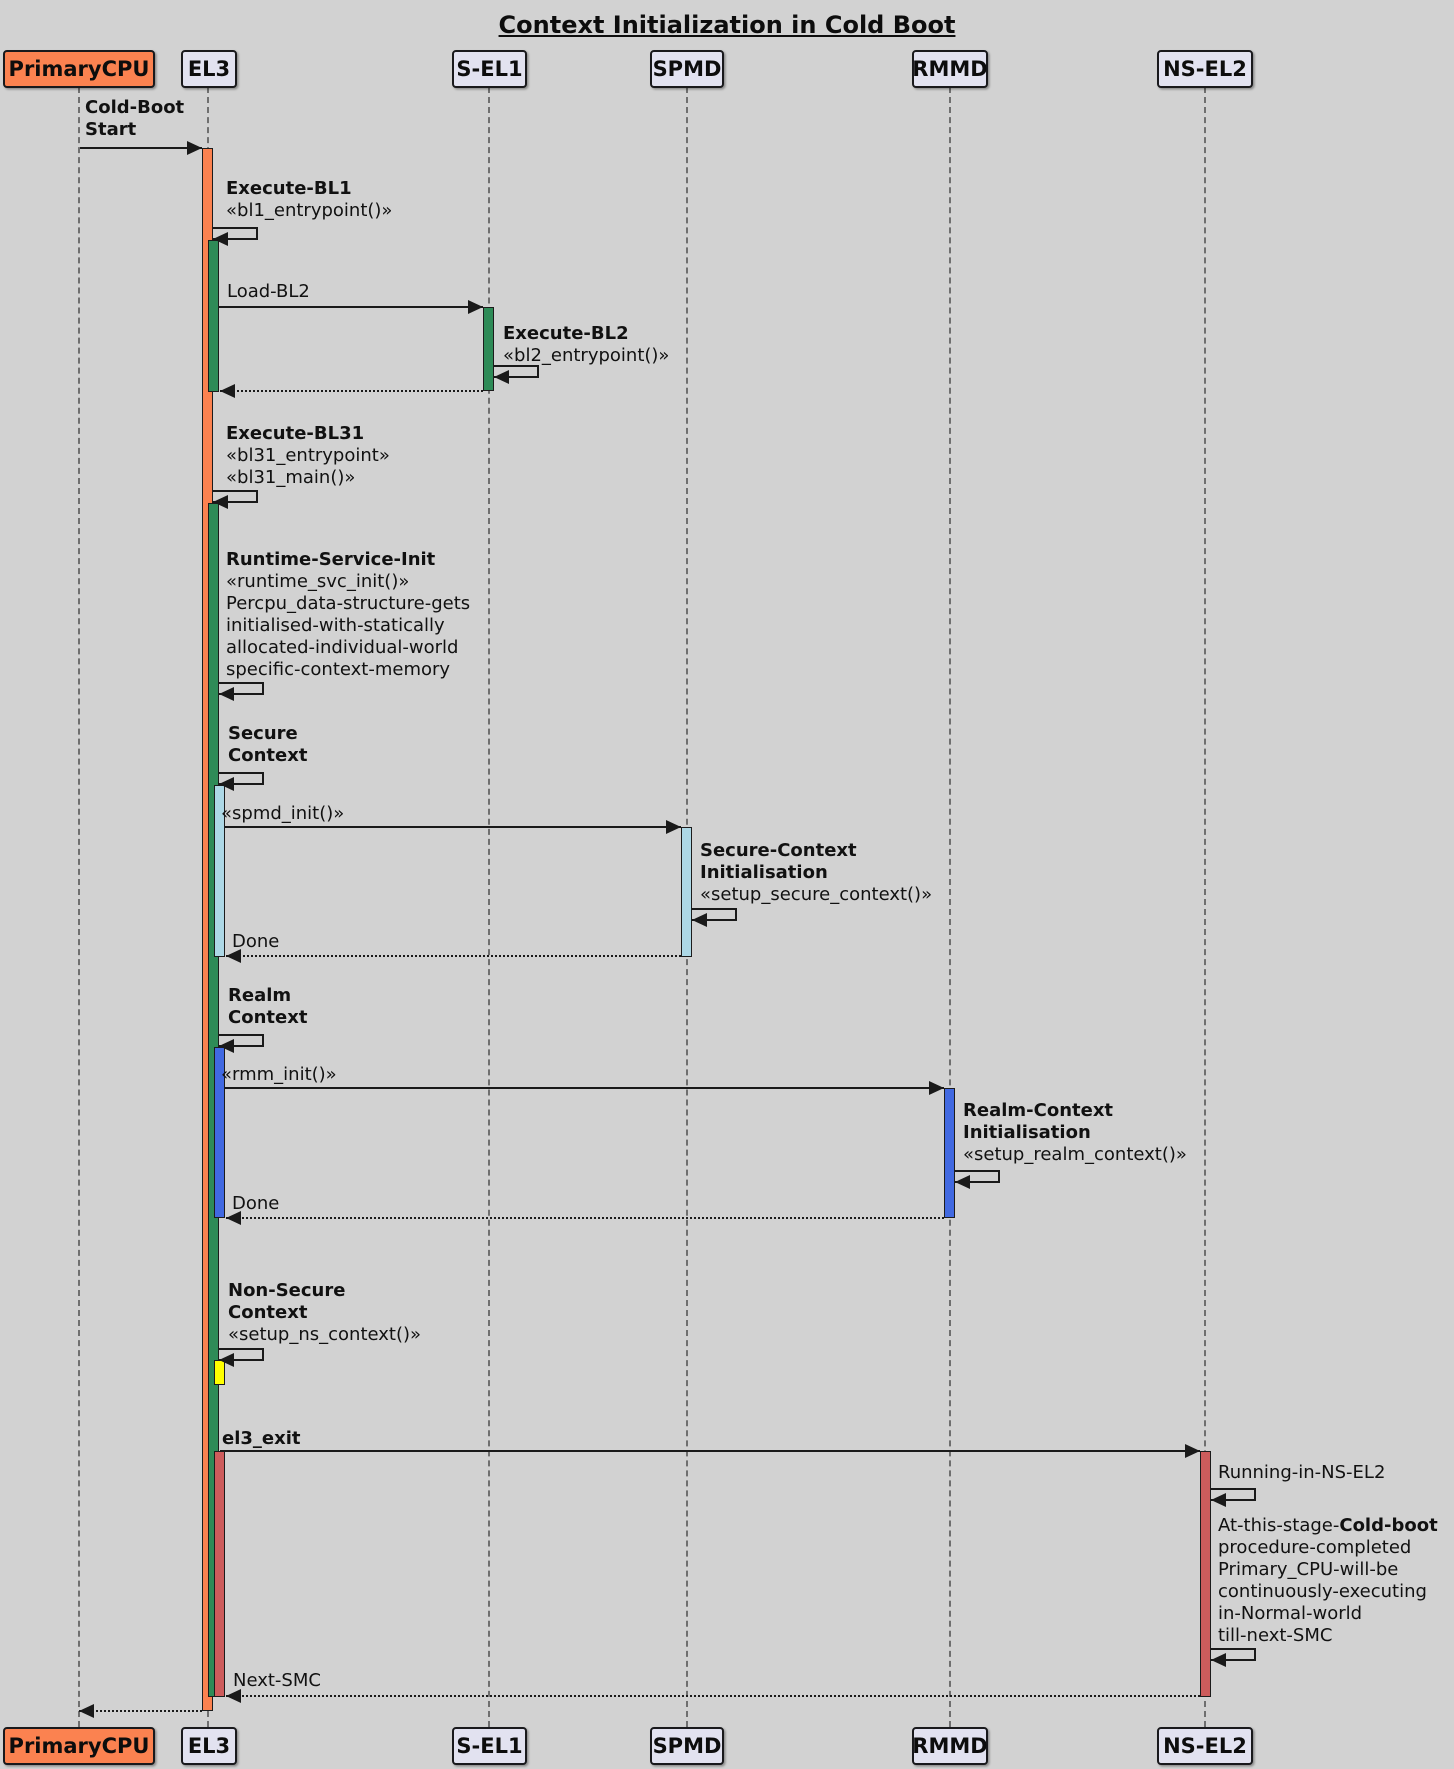  Describe the element at coordinates (79, 69) in the screenshot. I see `participant-primarycpu-top: PrimaryCPU` at that location.